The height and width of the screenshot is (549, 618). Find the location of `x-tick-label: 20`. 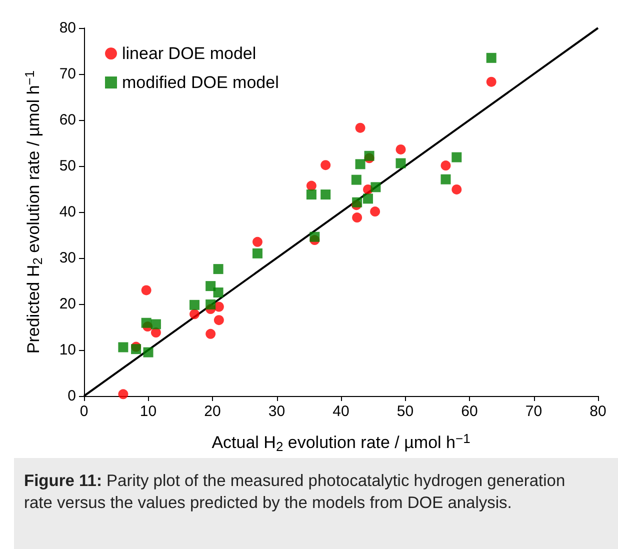

x-tick-label: 20 is located at coordinates (212, 411).